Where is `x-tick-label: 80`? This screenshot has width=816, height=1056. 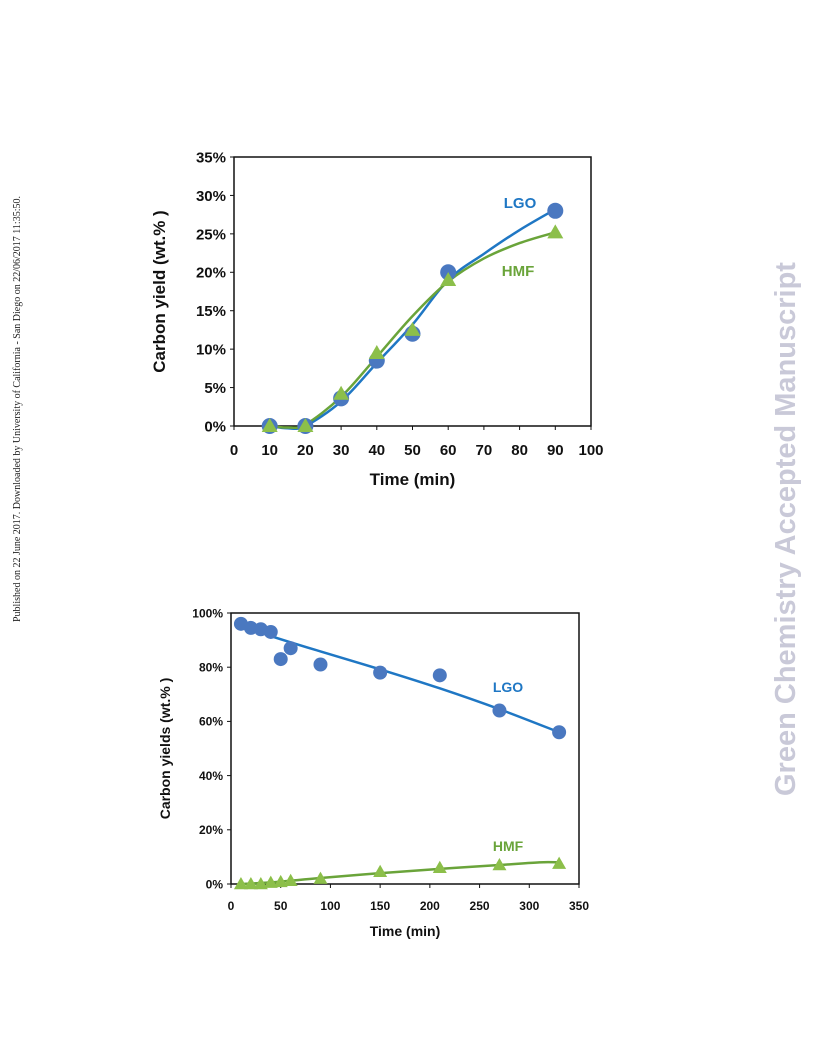 x-tick-label: 80 is located at coordinates (519, 450).